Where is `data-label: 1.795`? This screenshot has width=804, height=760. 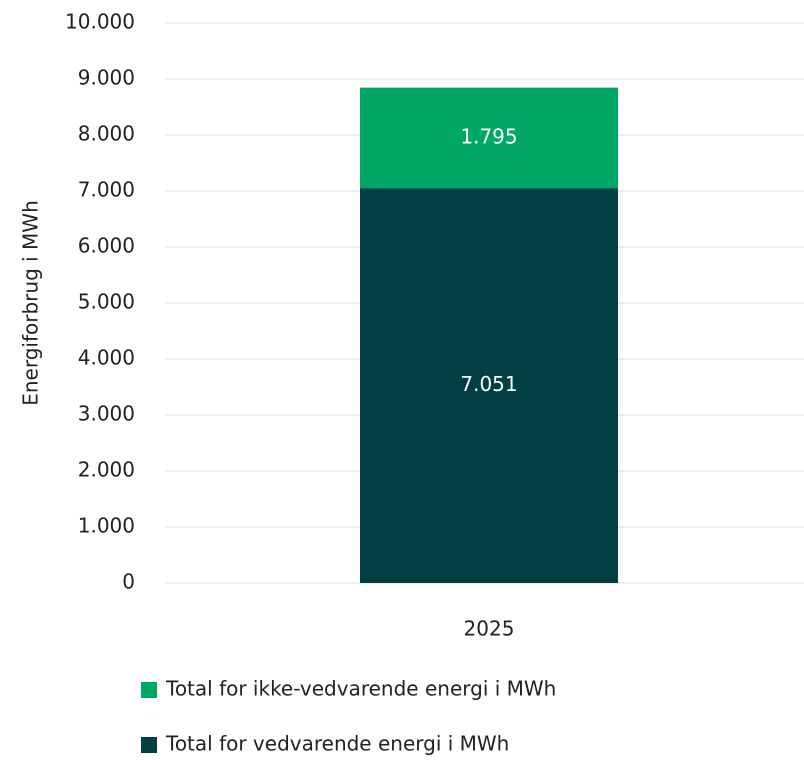 data-label: 1.795 is located at coordinates (488, 136).